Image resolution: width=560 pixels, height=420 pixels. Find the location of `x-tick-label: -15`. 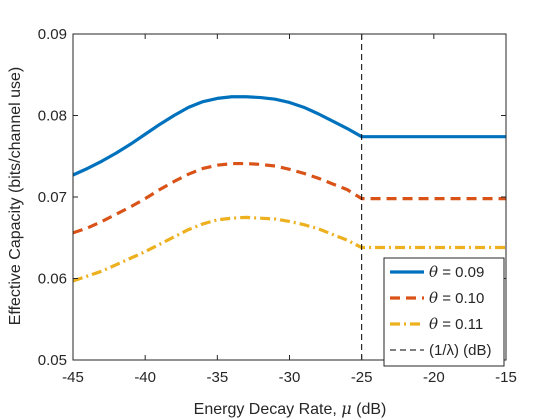

x-tick-label: -15 is located at coordinates (506, 377).